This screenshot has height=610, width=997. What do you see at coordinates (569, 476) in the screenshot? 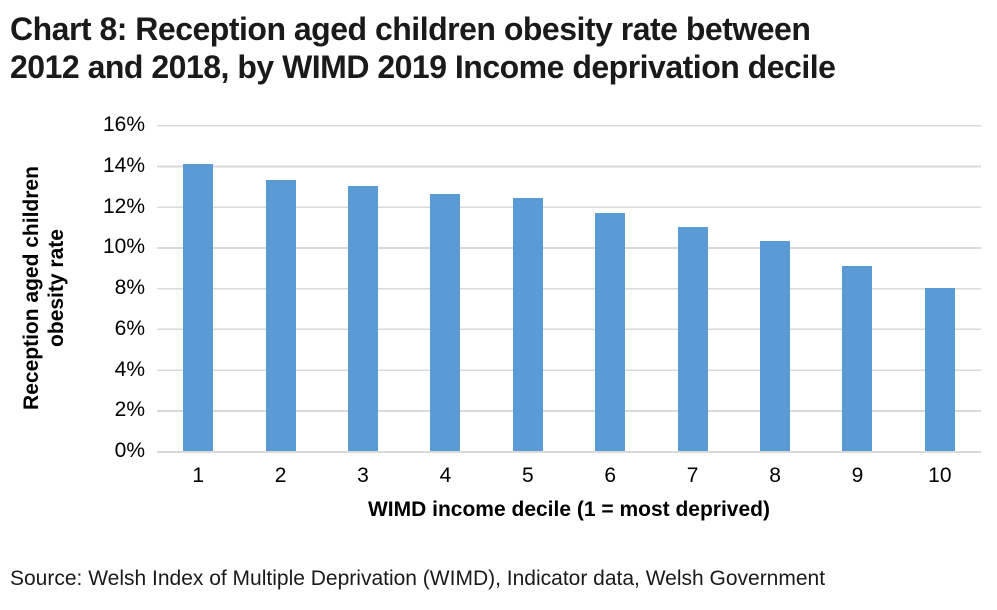
I see `x-axis-tick-labels: 1 2 3 4 5 6 7 8 9 10` at bounding box center [569, 476].